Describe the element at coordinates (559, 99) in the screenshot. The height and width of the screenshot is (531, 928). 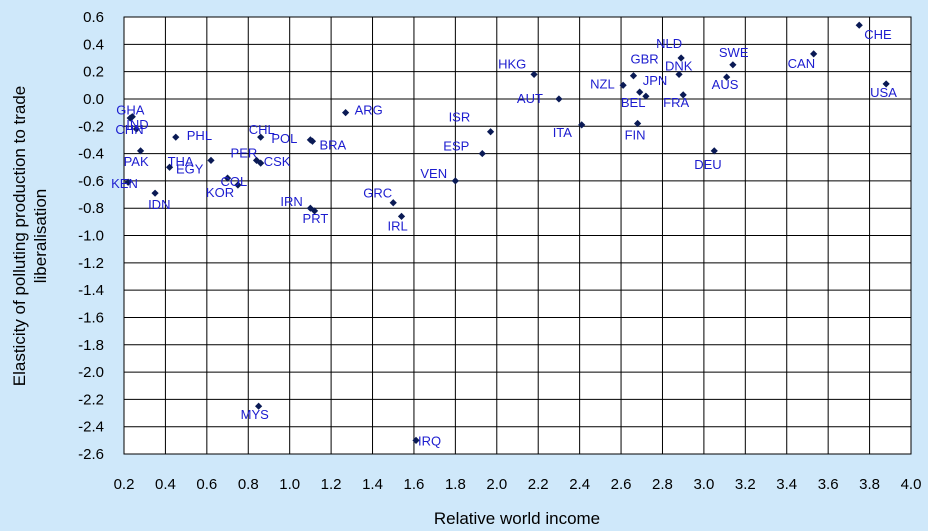
I see `data-point-aut` at that location.